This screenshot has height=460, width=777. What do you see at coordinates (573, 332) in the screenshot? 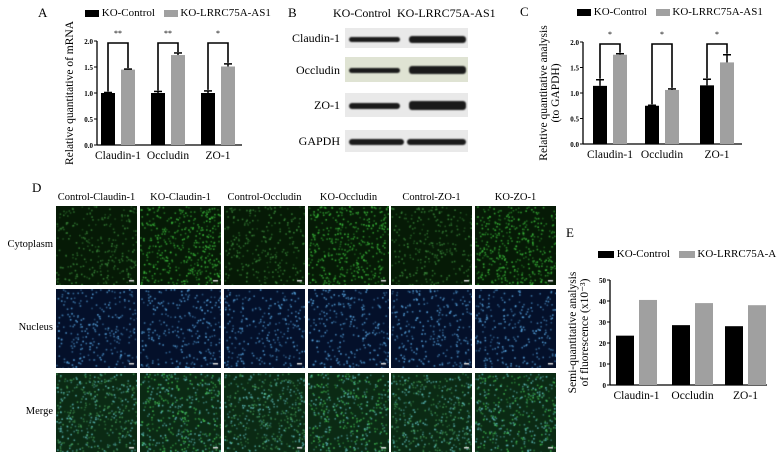
I see `y-axis-label: Semi-quantitative analysis` at bounding box center [573, 332].